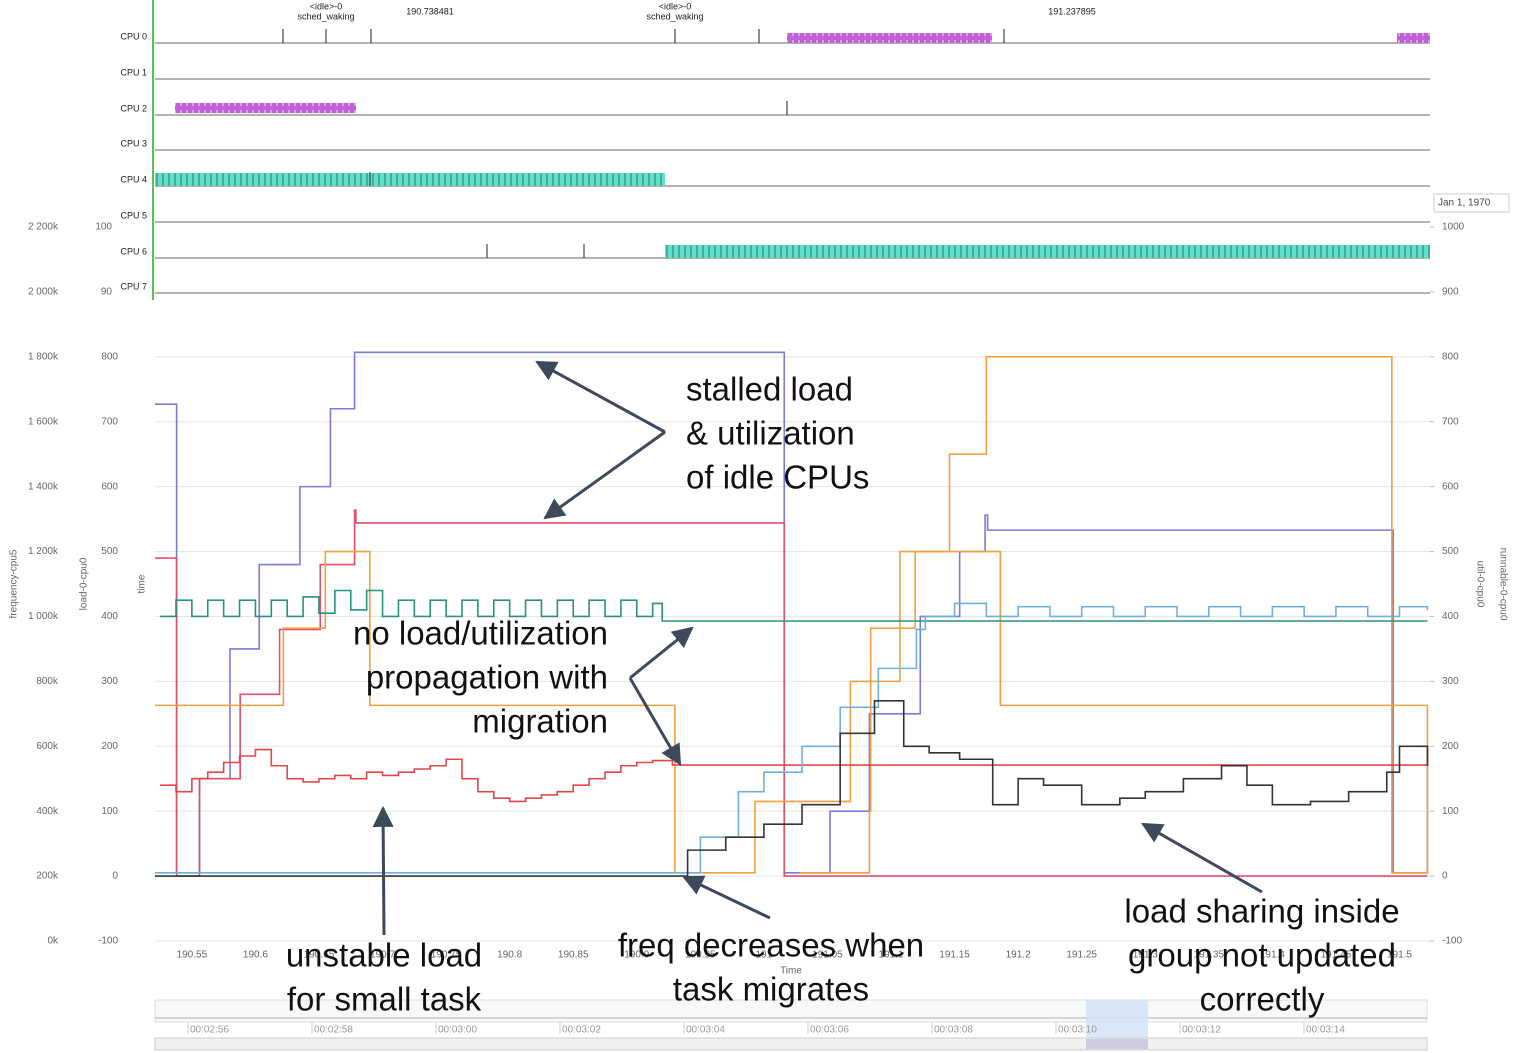 The height and width of the screenshot is (1053, 1513). Describe the element at coordinates (509, 955) in the screenshot. I see `x-tick-label: 190.8` at that location.